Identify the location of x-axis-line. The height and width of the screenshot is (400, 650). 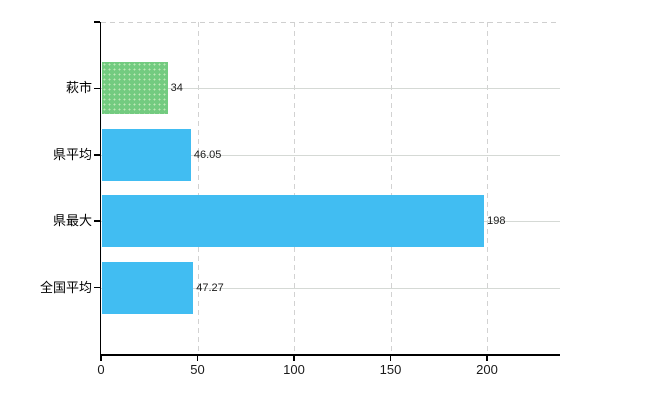
(329, 355).